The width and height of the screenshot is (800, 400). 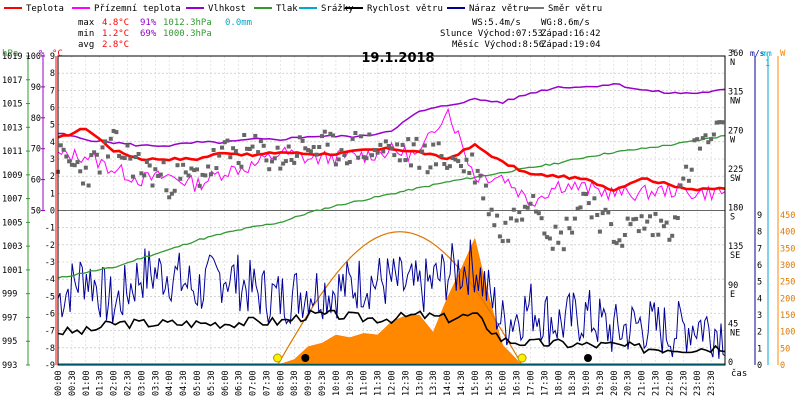 I want to click on axis-pct-tick: 60, so click(x=36, y=181).